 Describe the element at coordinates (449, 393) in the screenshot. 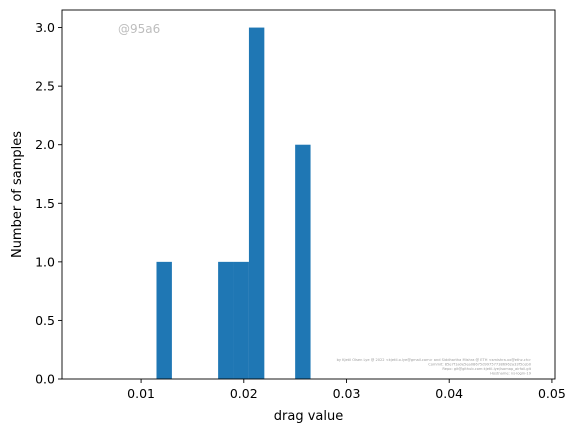

I see `x-tick-label: 0.04` at that location.